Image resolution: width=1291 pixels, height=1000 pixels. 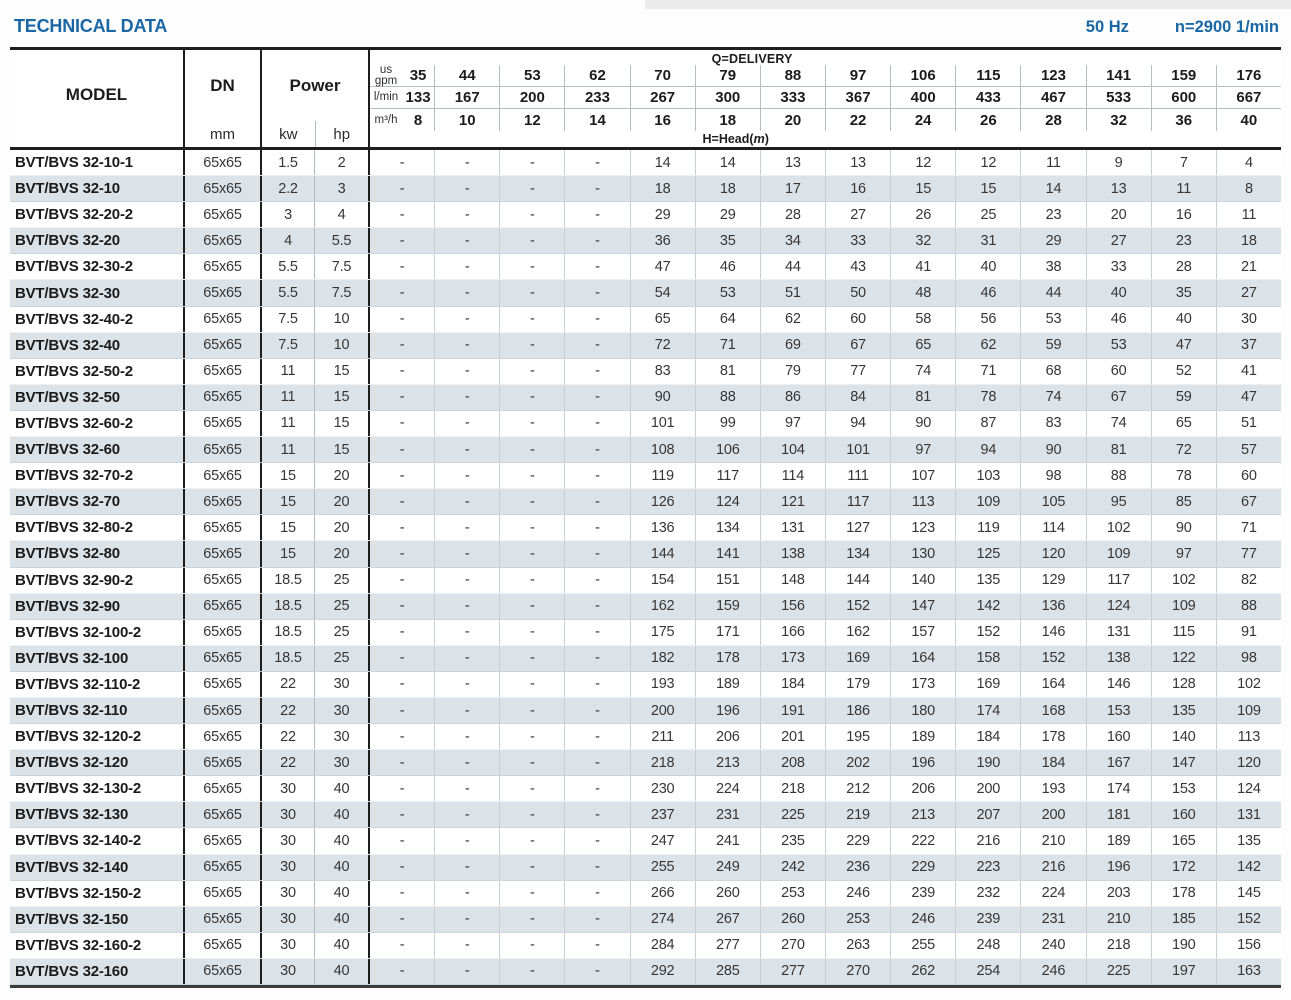 I want to click on model-cell: BVT/BVS 32-60, so click(x=97, y=450).